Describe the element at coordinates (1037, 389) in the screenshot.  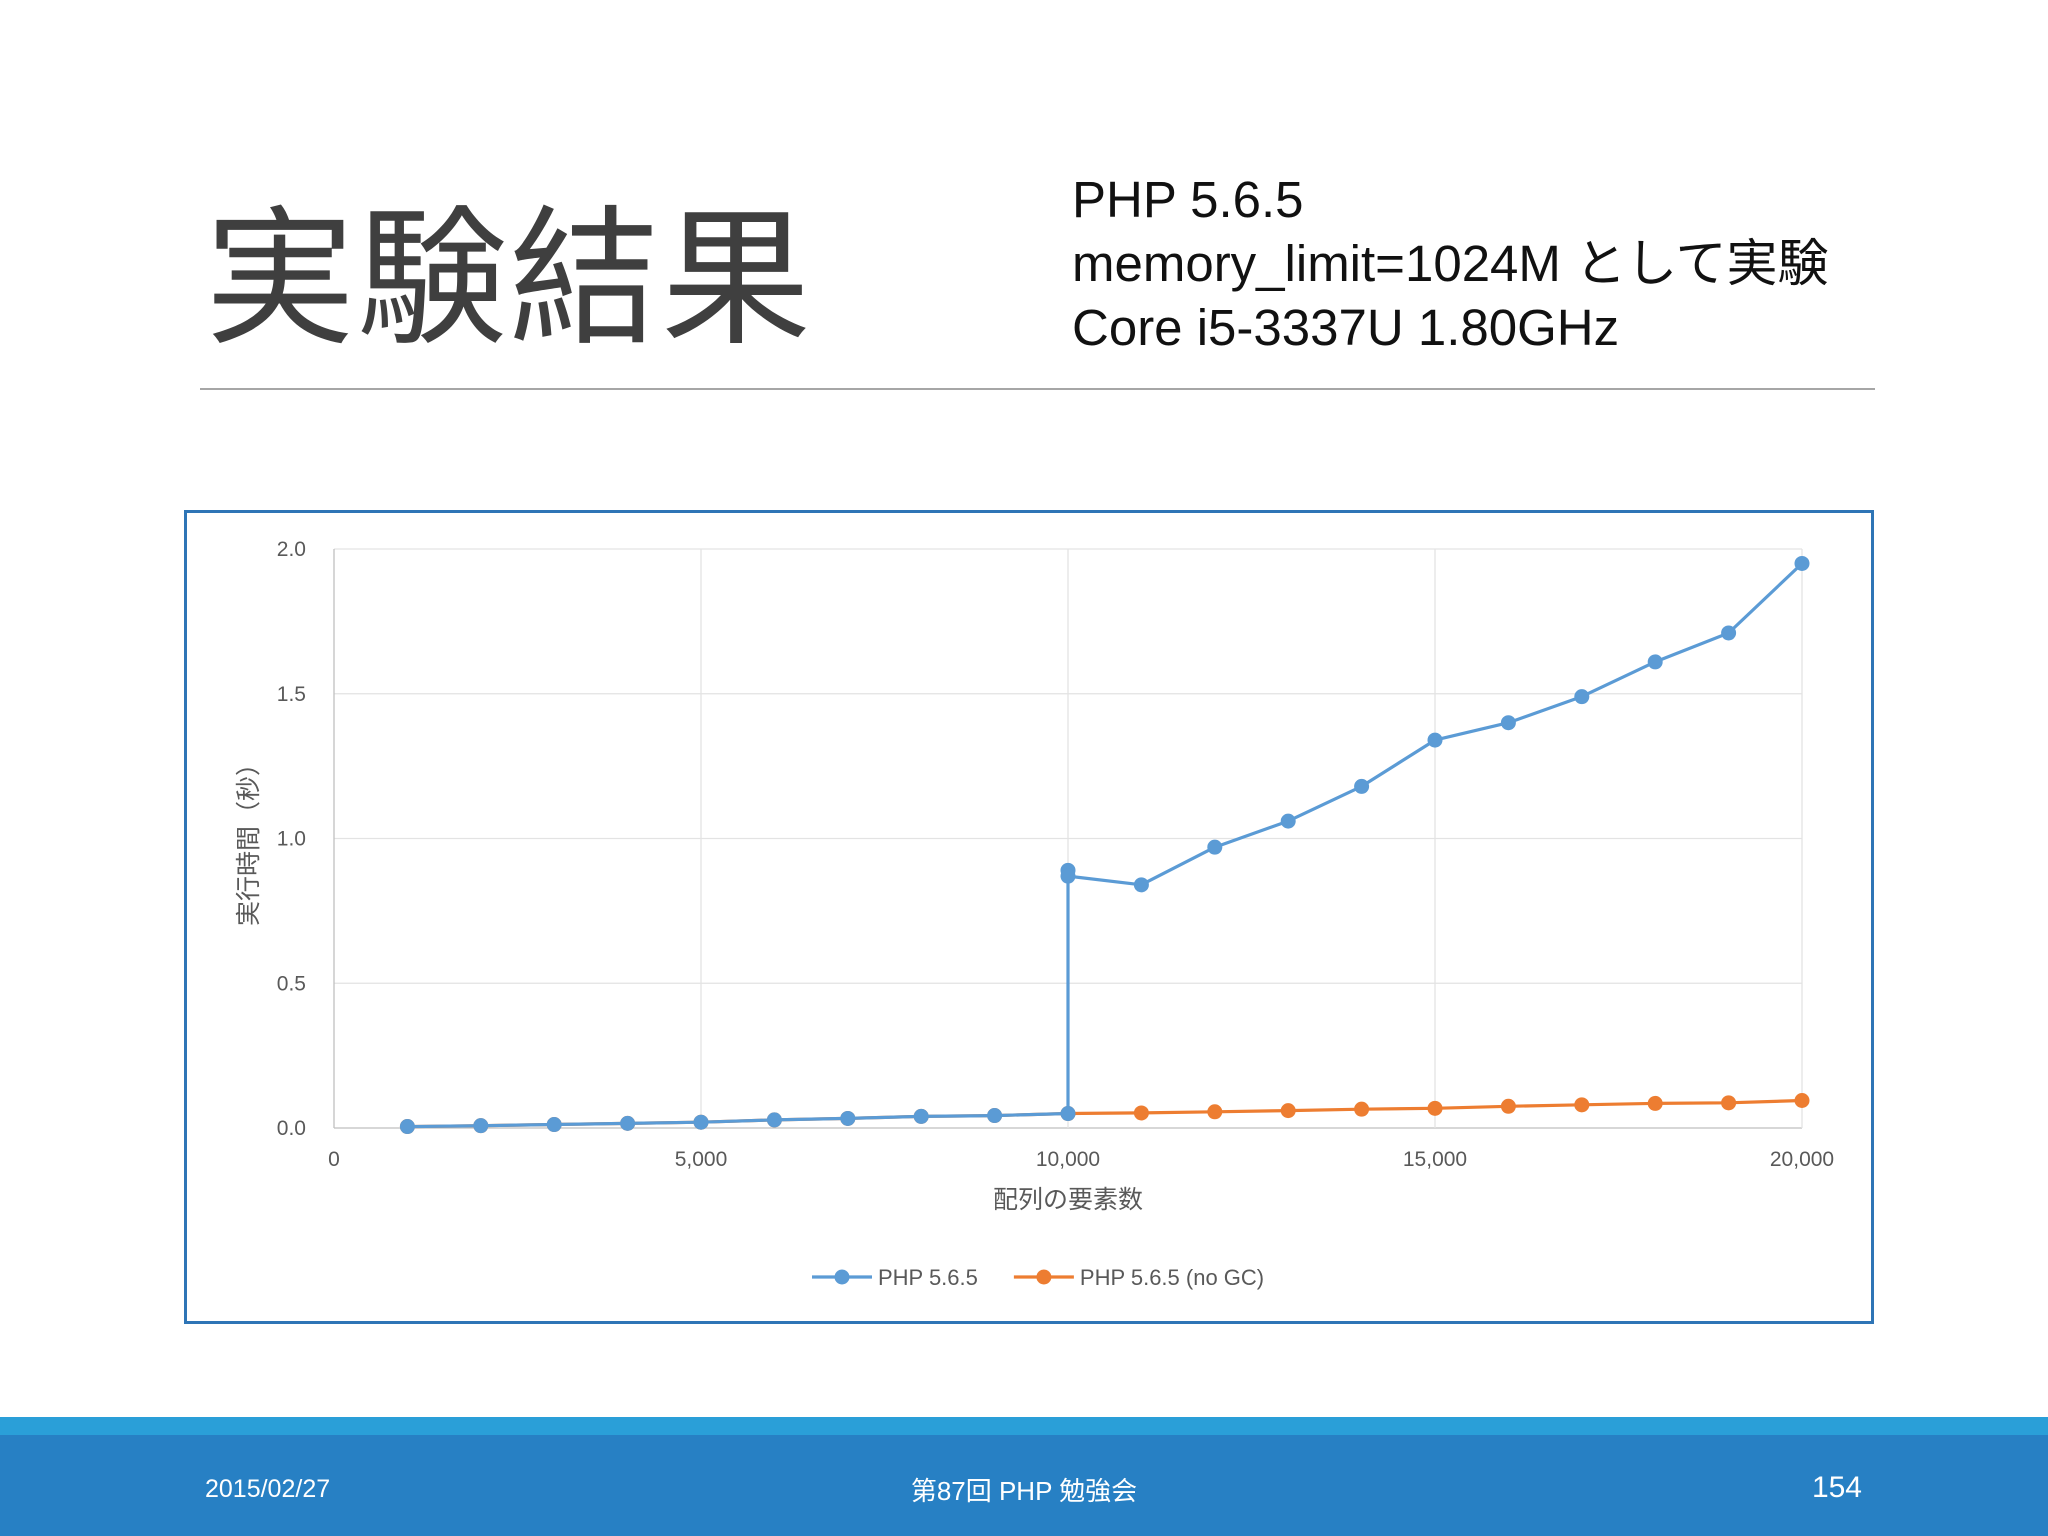
I see `title-divider` at that location.